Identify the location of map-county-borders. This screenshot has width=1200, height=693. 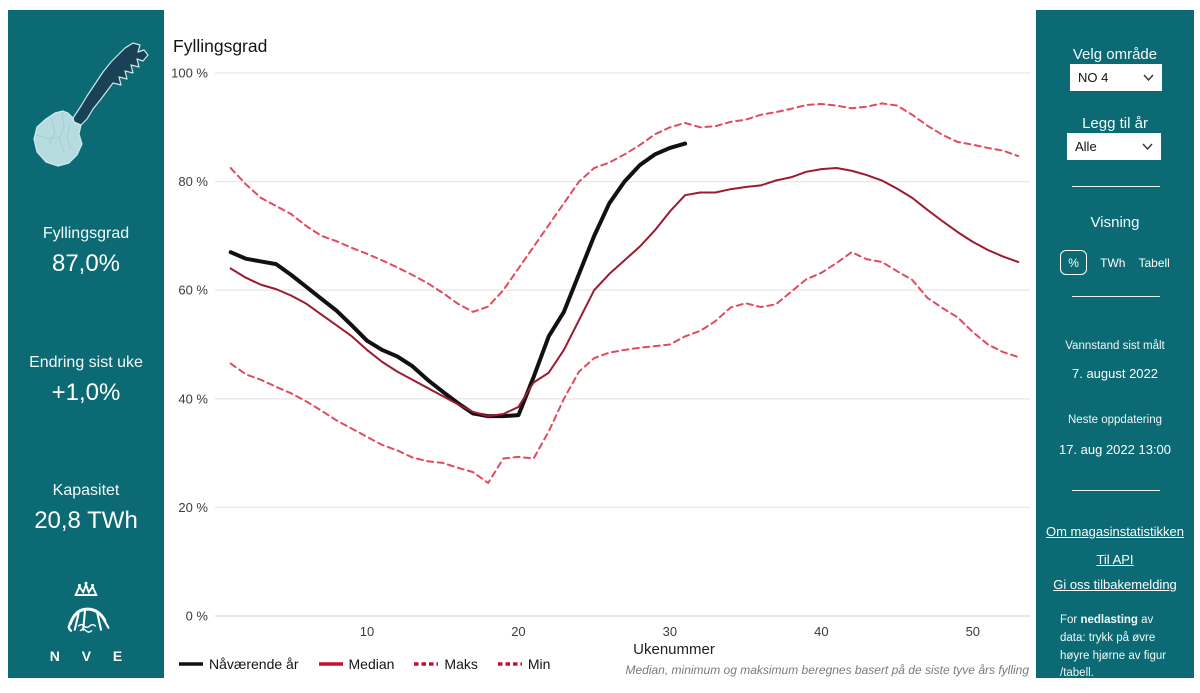
(53, 132).